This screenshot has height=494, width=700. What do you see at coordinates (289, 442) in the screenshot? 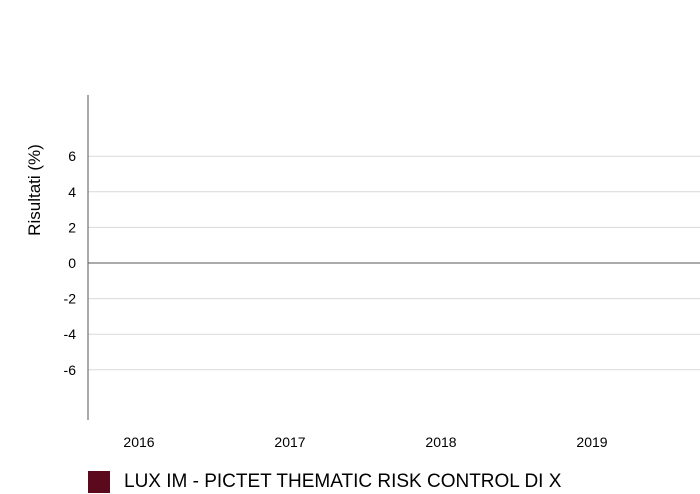
I see `x-tick-label: 2017` at bounding box center [289, 442].